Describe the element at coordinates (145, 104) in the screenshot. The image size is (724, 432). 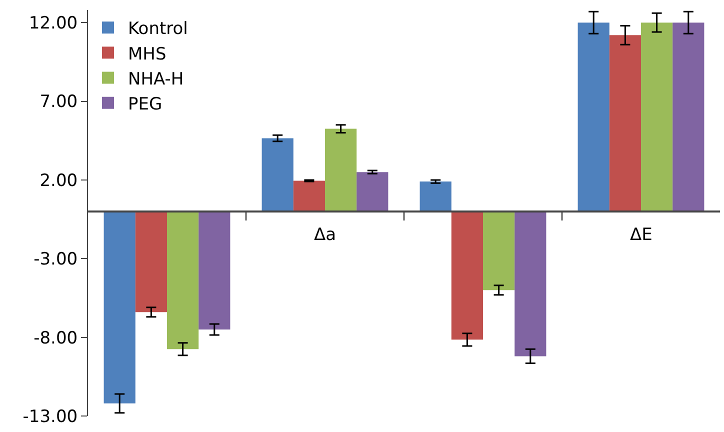
I see `legend-label: PEG` at that location.